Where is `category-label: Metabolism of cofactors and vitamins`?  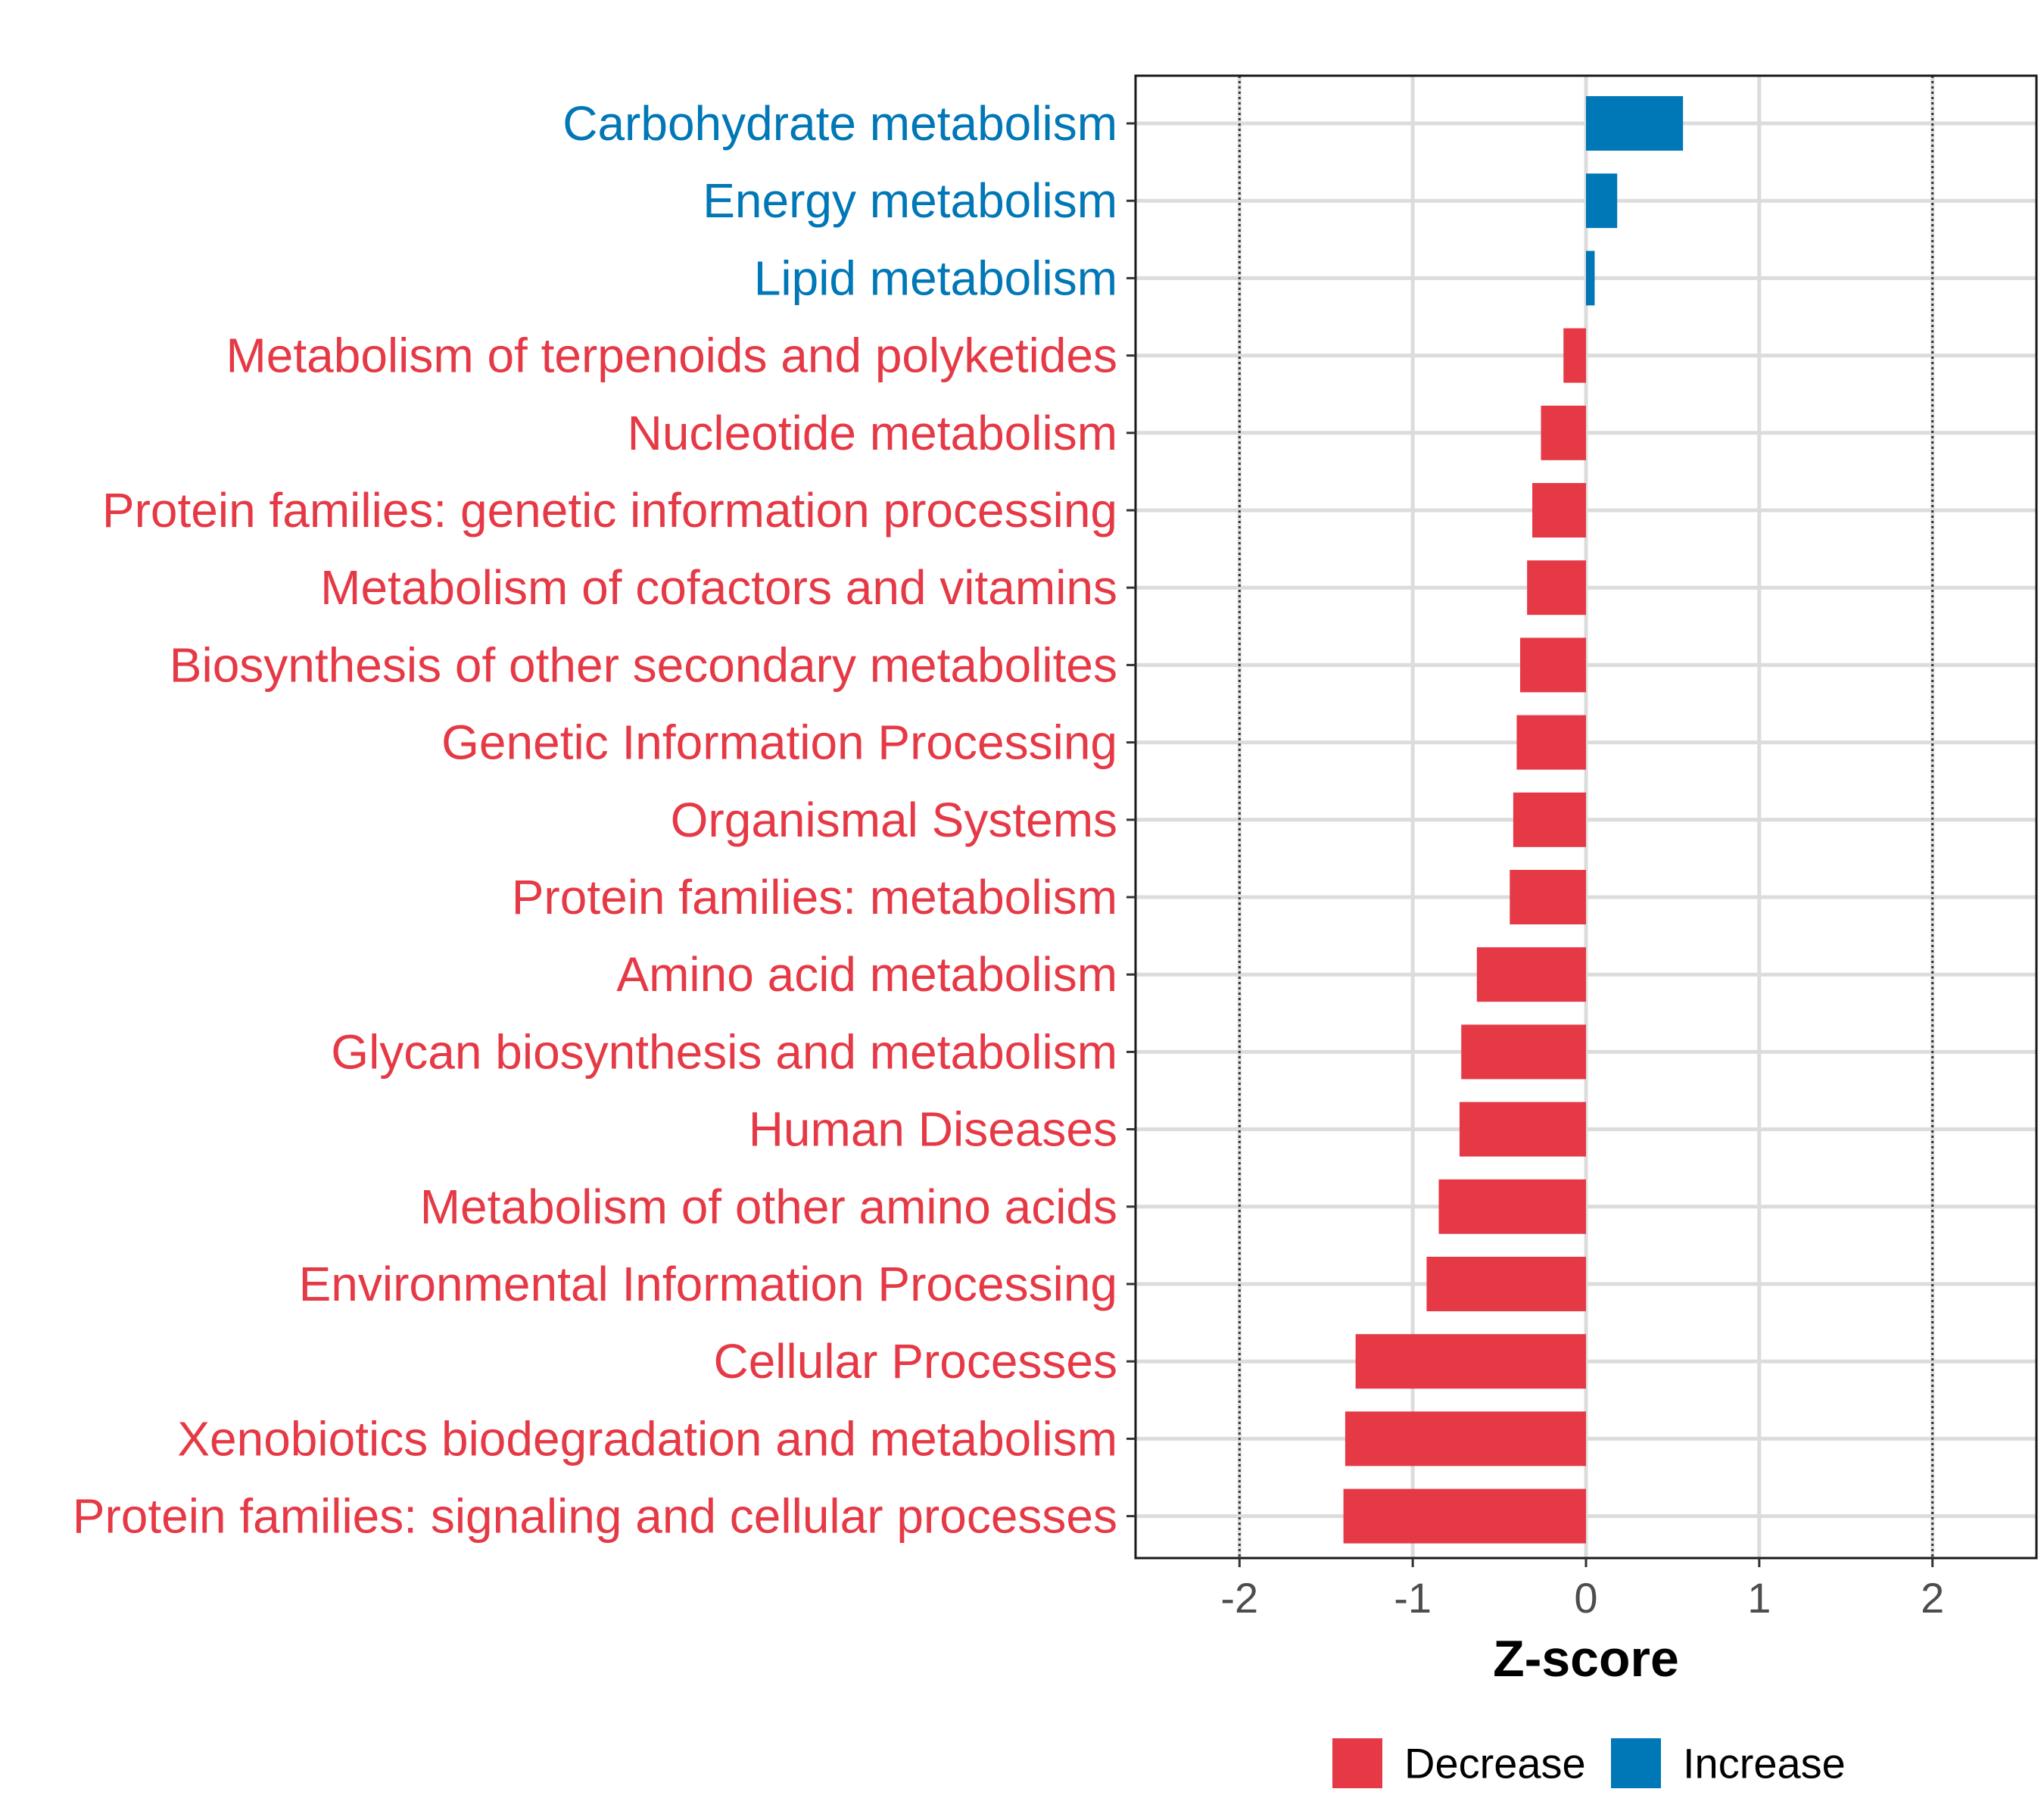 category-label: Metabolism of cofactors and vitamins is located at coordinates (718, 587).